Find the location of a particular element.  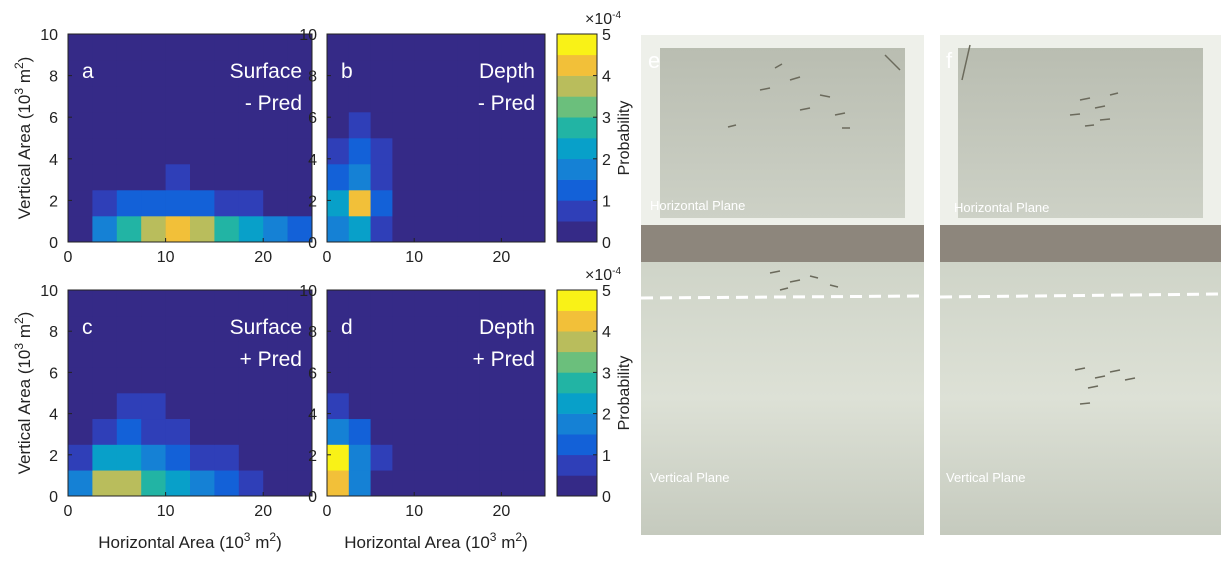

photo-caption: Horizontal Plane is located at coordinates (697, 205).